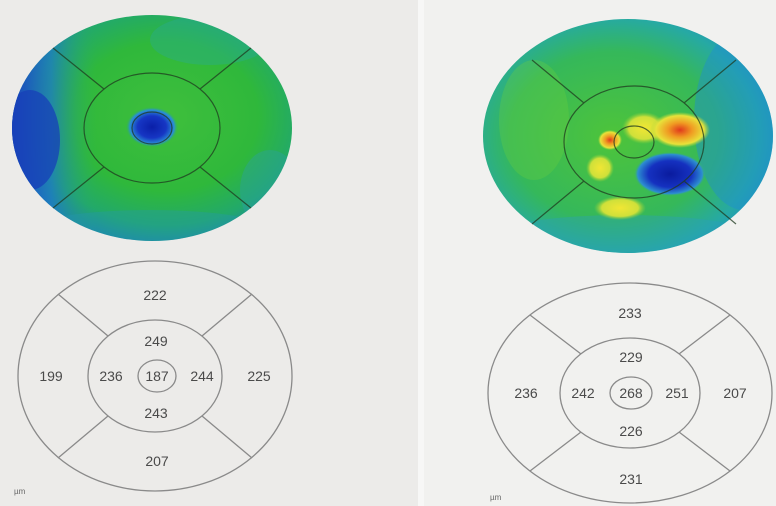 The height and width of the screenshot is (506, 776). What do you see at coordinates (202, 376) in the screenshot?
I see `left-inner-right-value: 244` at bounding box center [202, 376].